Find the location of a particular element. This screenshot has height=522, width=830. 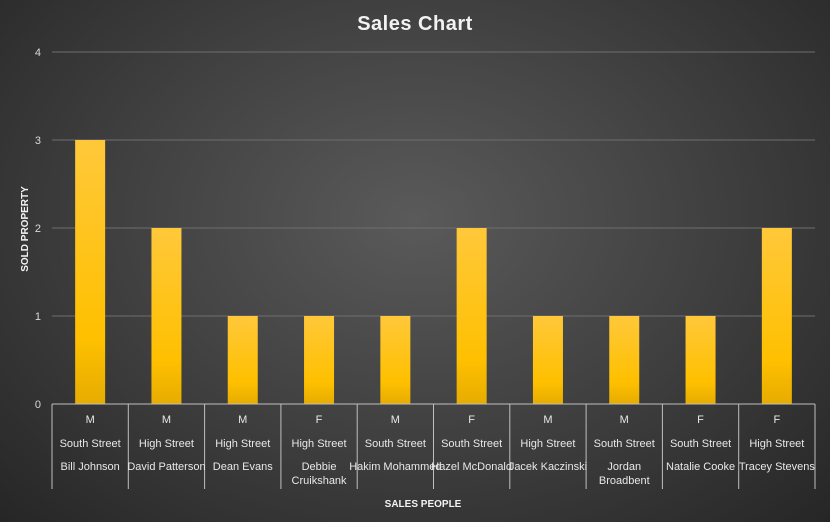

salesperson-label: Dean Evans is located at coordinates (243, 467).